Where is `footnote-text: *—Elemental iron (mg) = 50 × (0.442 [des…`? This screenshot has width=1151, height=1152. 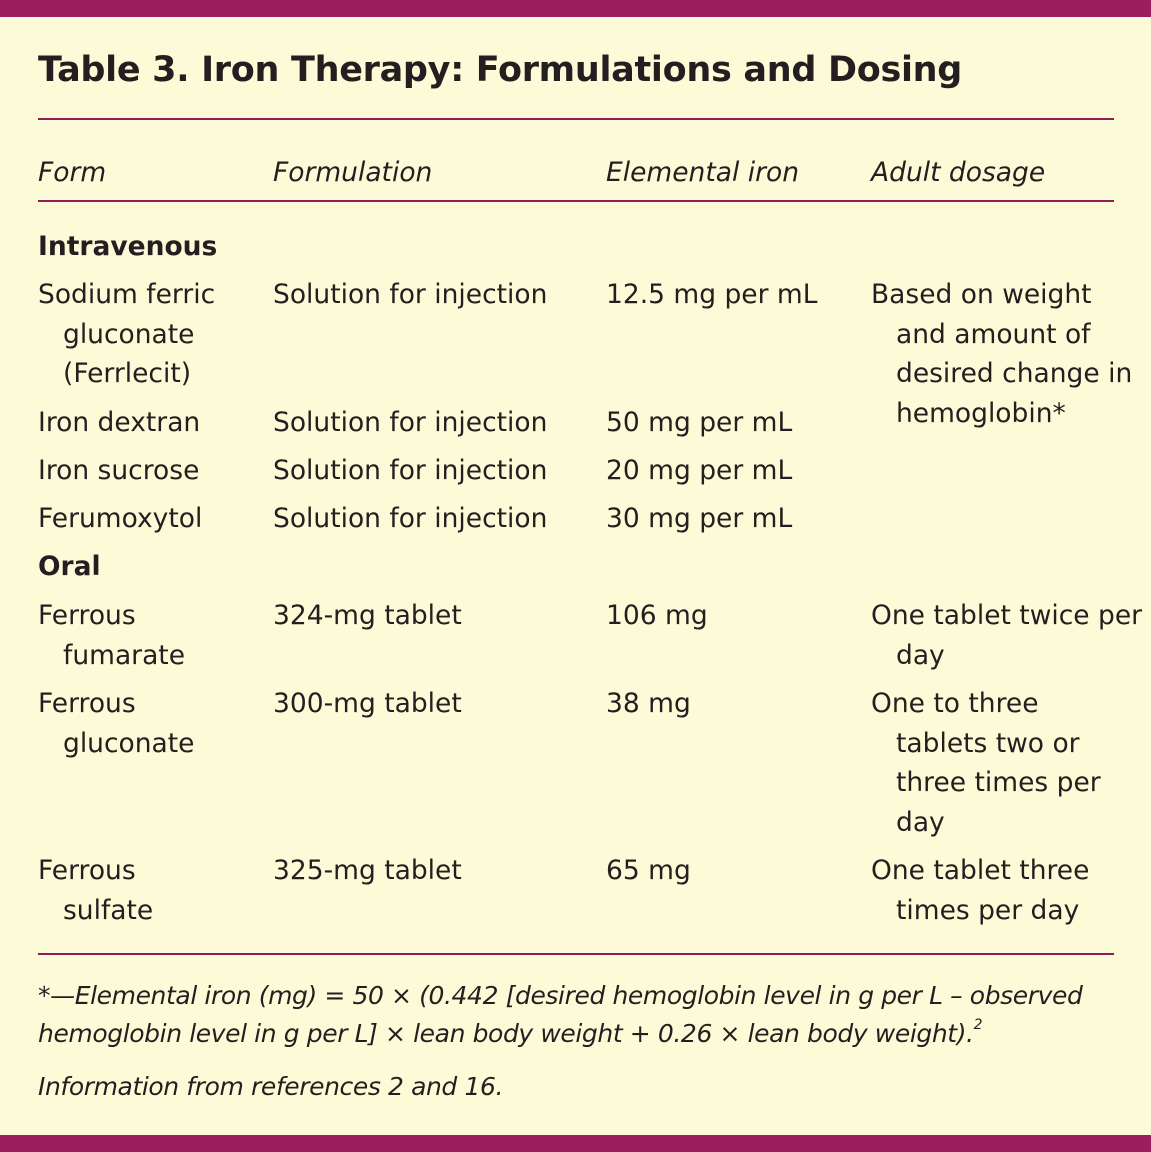
footnote-text: *—Elemental iron (mg) = 50 × (0.442 [des… is located at coordinates (560, 1014).